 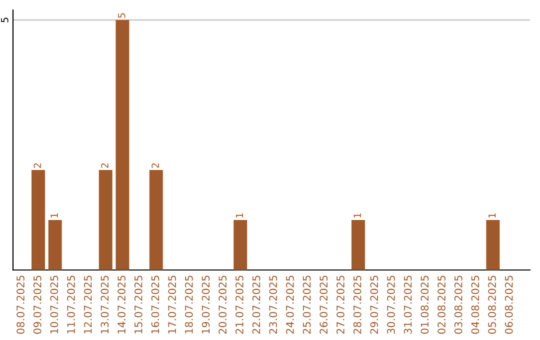 What do you see at coordinates (222, 305) in the screenshot?
I see `x-tick-label: 20.07.2025` at bounding box center [222, 305].